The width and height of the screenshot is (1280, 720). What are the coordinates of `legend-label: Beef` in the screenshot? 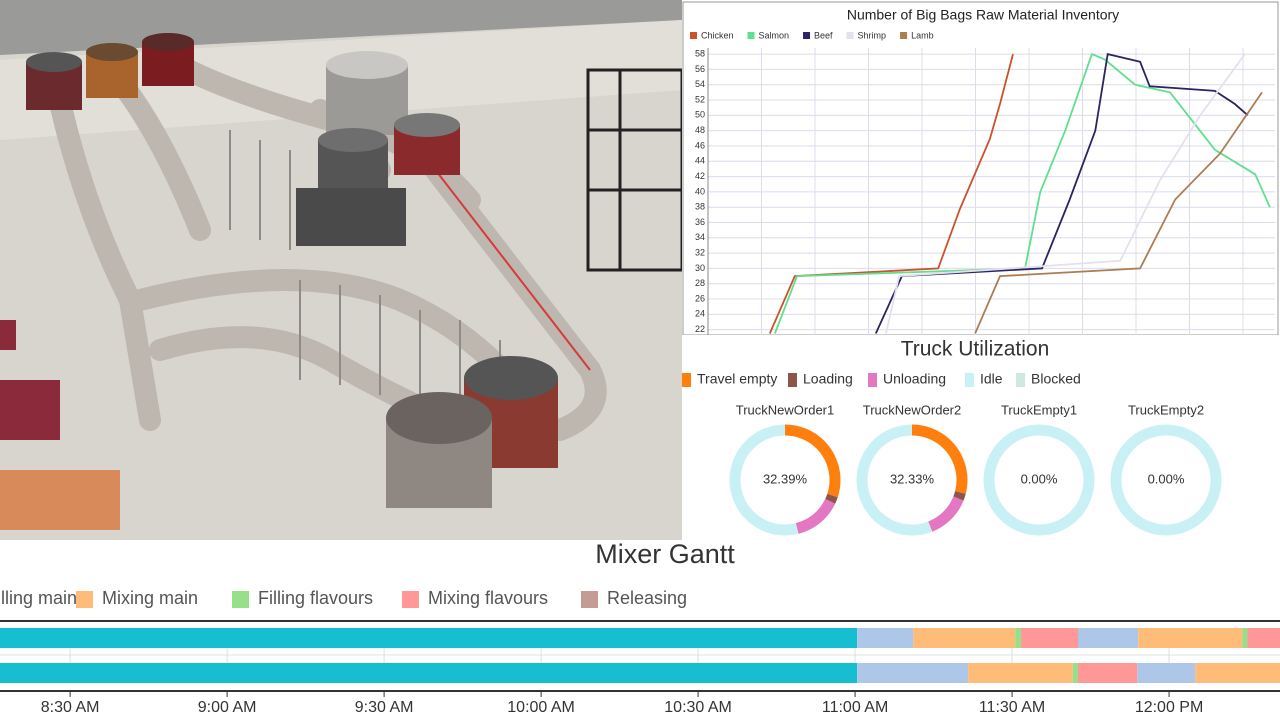 It's located at (823, 35).